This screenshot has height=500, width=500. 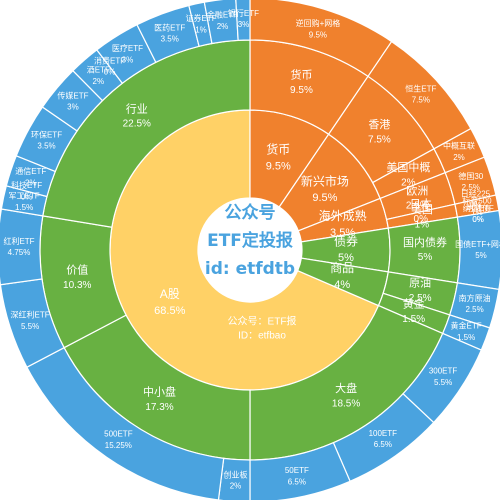 What do you see at coordinates (421, 219) in the screenshot?
I see `ring2-value-4: 0%` at bounding box center [421, 219].